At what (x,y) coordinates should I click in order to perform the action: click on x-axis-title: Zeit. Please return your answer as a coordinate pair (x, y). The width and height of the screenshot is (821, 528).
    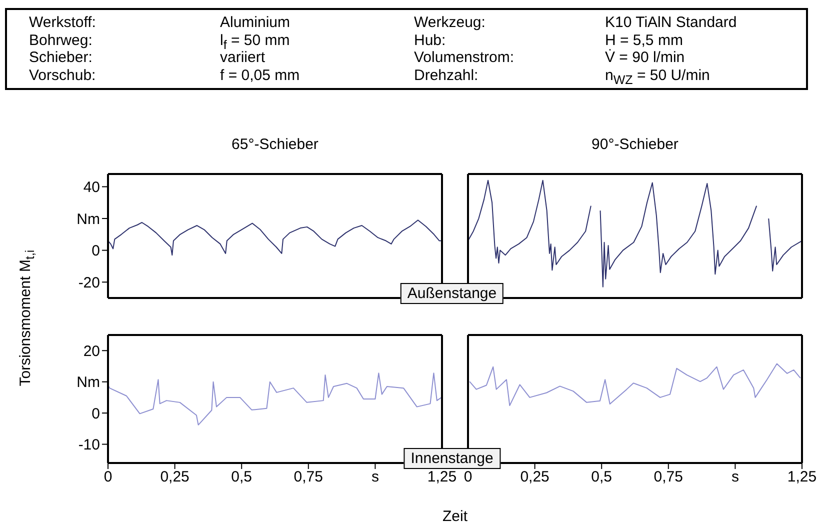
    Looking at the image, I should click on (455, 516).